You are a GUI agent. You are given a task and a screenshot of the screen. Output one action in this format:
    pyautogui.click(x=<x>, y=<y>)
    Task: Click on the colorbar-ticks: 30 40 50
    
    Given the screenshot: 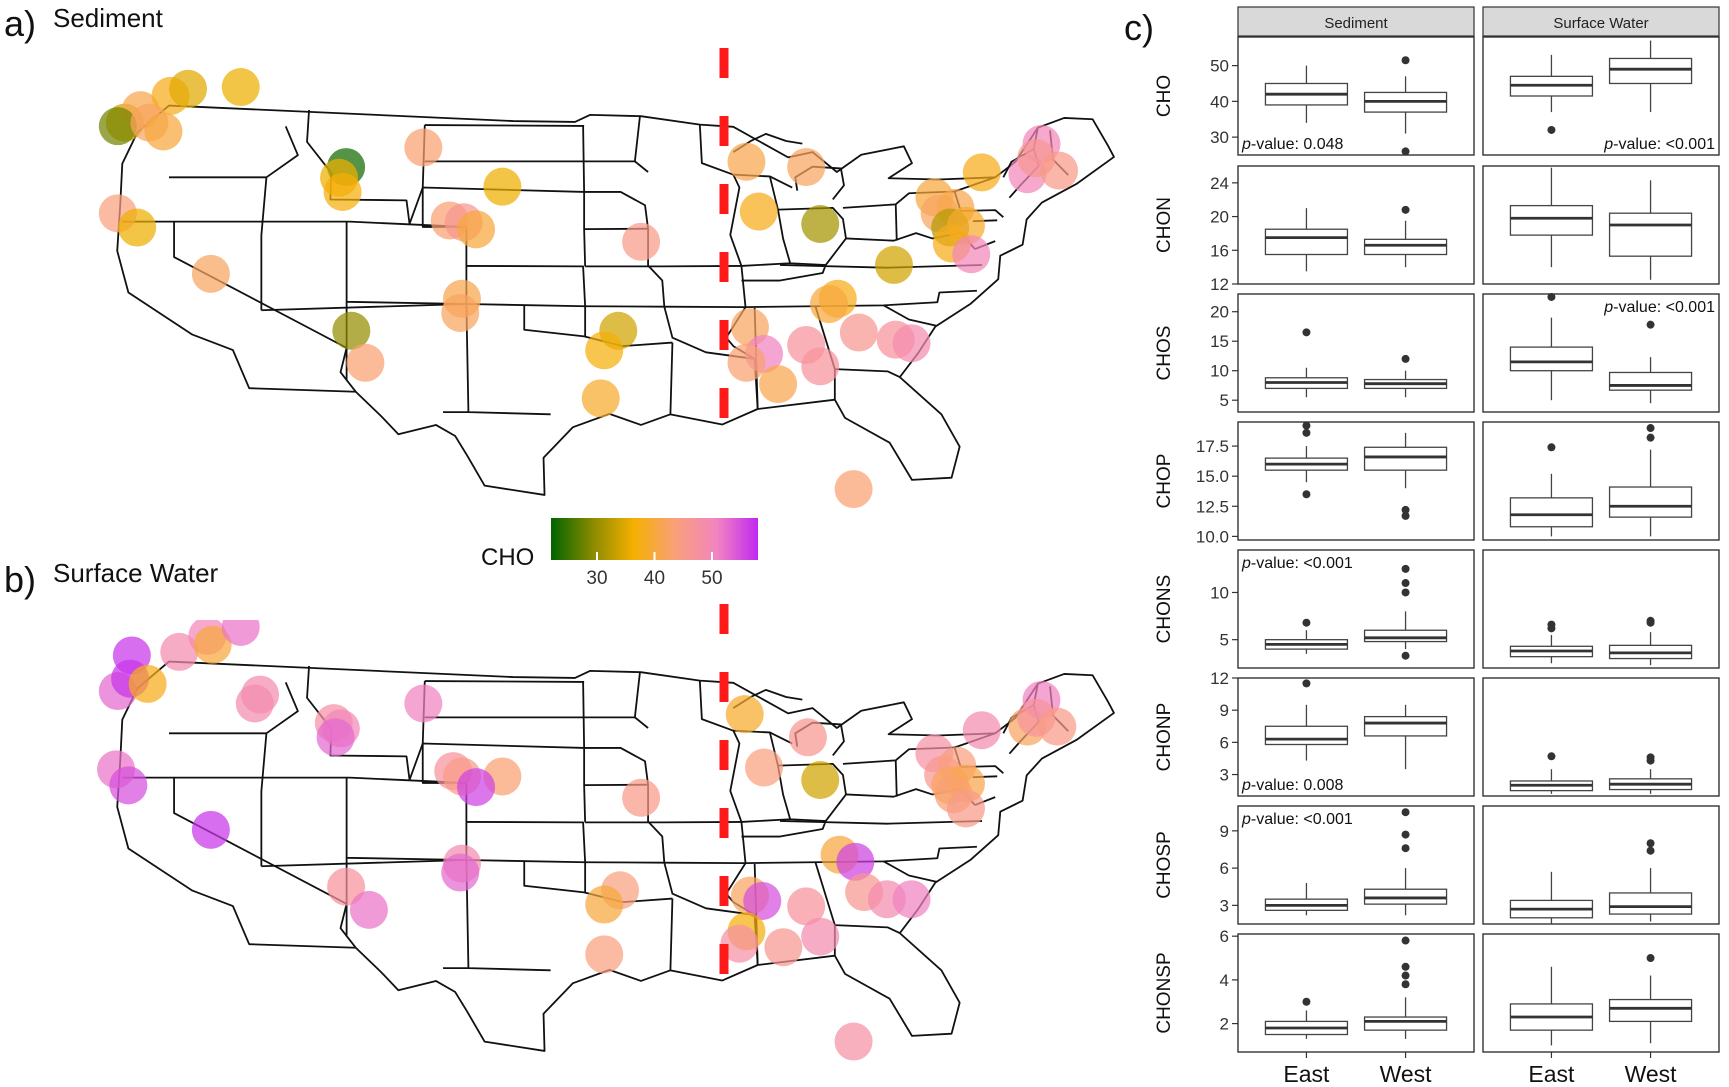 What is the action you would take?
    pyautogui.click(x=654, y=570)
    